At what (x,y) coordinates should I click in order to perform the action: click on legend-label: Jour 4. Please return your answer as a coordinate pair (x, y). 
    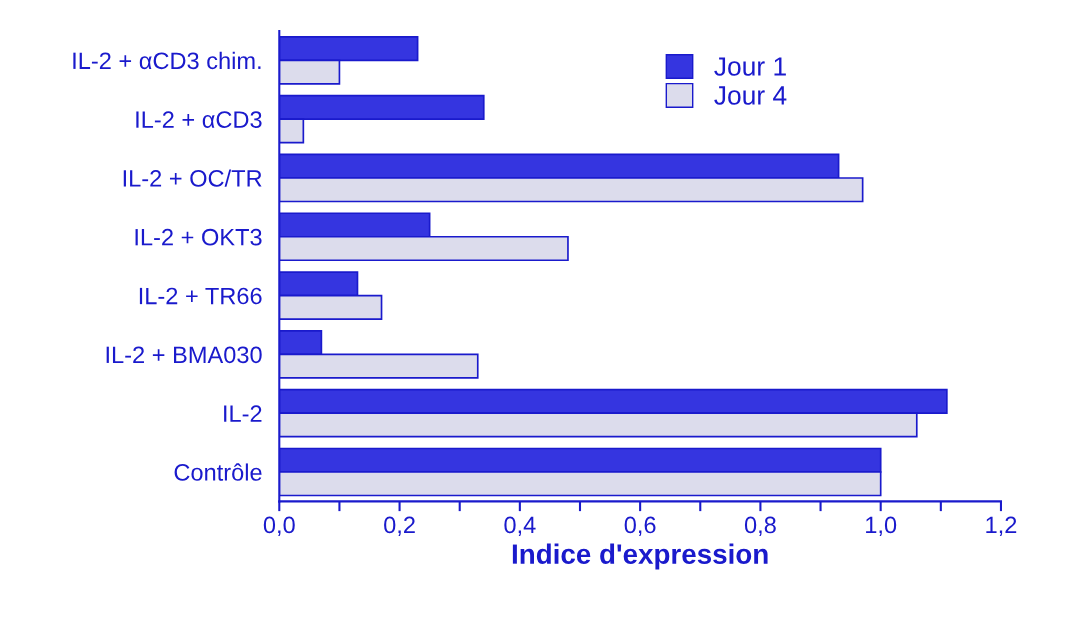
    Looking at the image, I should click on (750, 95).